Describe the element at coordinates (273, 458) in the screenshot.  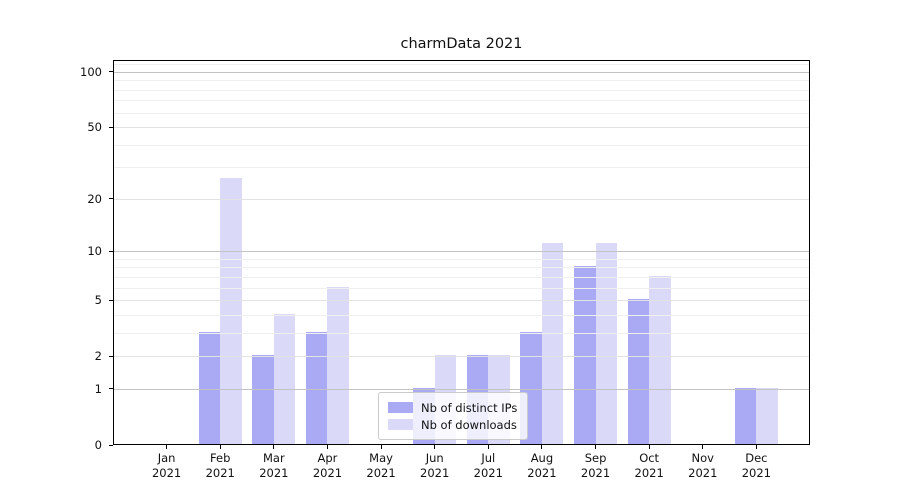
I see `x-tick-month: Mar` at that location.